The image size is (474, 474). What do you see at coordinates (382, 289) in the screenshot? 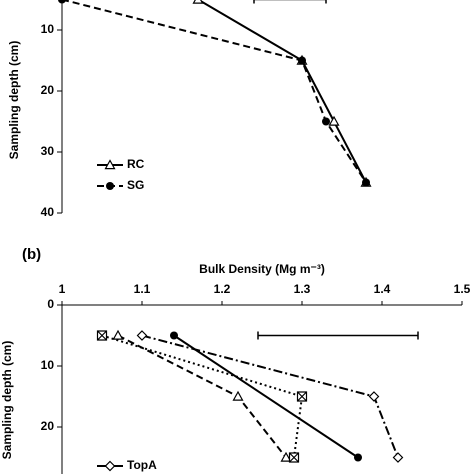
I see `x-tick-label: 1.4` at bounding box center [382, 289].